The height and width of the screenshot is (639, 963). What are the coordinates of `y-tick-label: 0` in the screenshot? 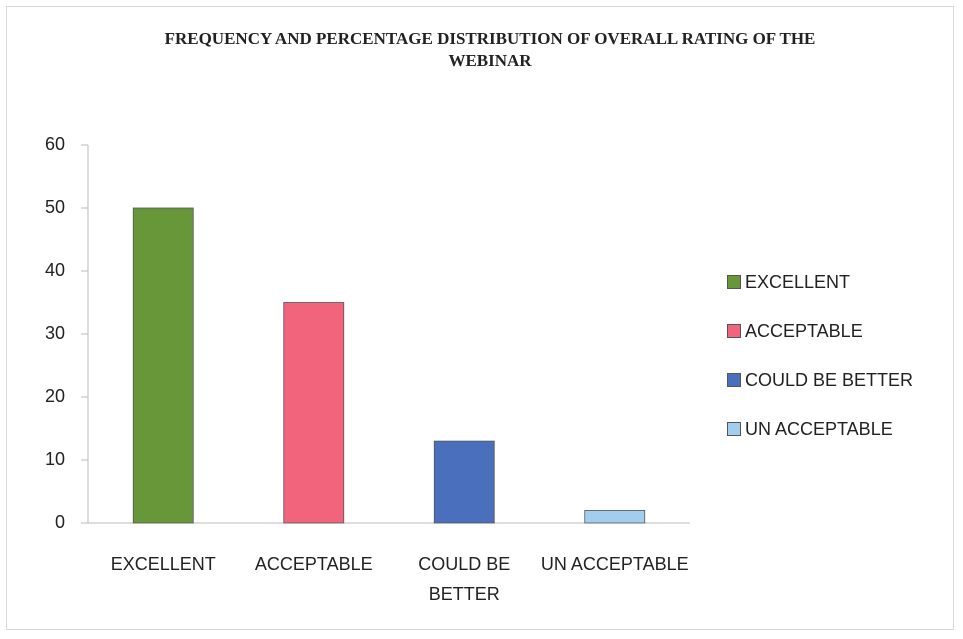 It's located at (60, 522).